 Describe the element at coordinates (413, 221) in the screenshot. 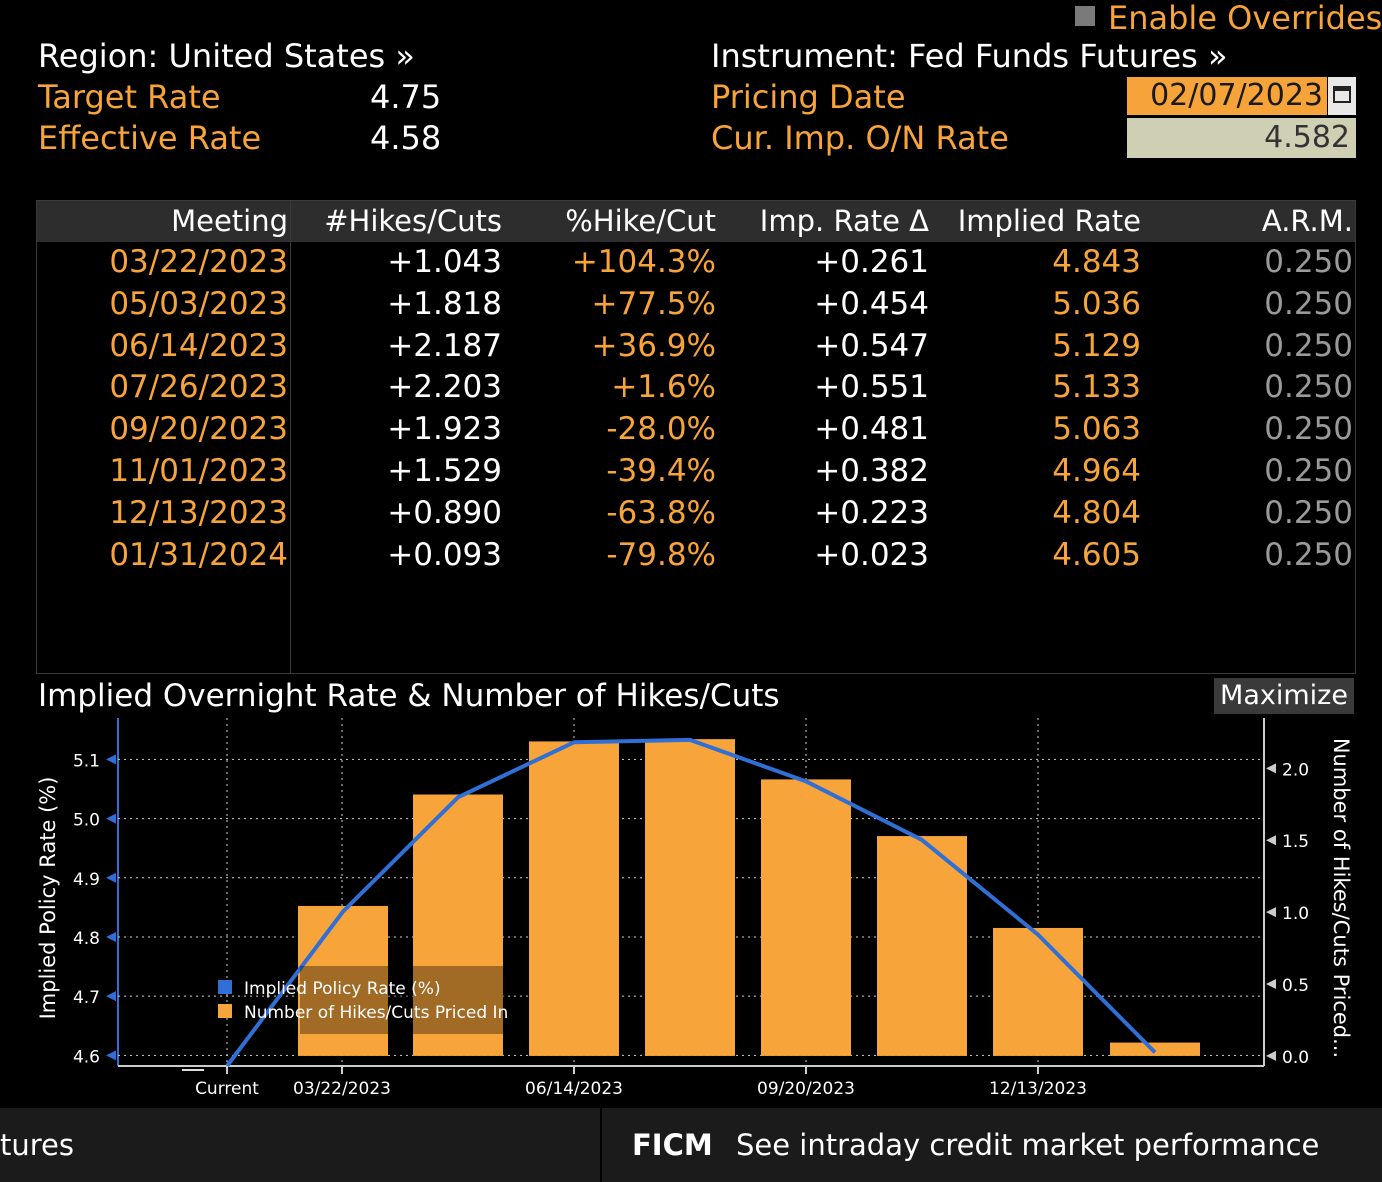

I see `col-header-hikes-cuts: #Hikes/Cuts` at that location.